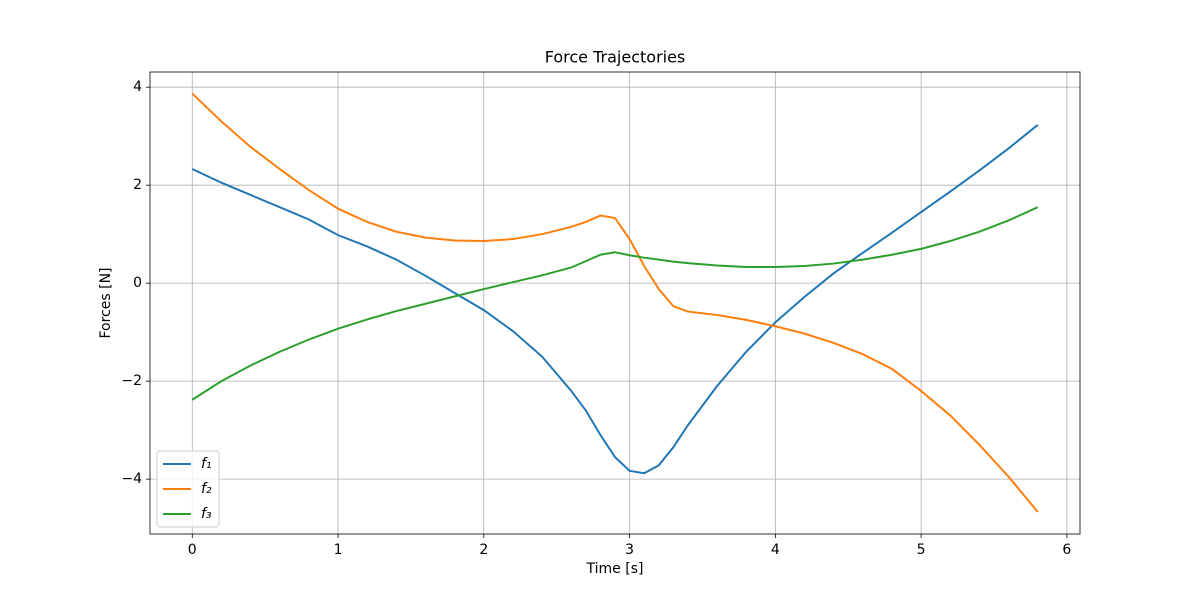 This screenshot has height=600, width=1200. What do you see at coordinates (137, 185) in the screenshot?
I see `y-tick-label: 2` at bounding box center [137, 185].